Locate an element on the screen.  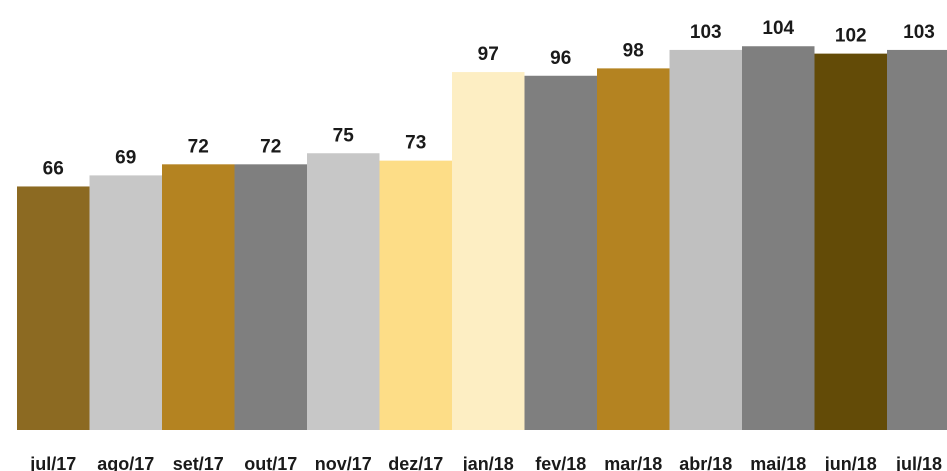
x-tick-out-17: out/17 is located at coordinates (270, 462).